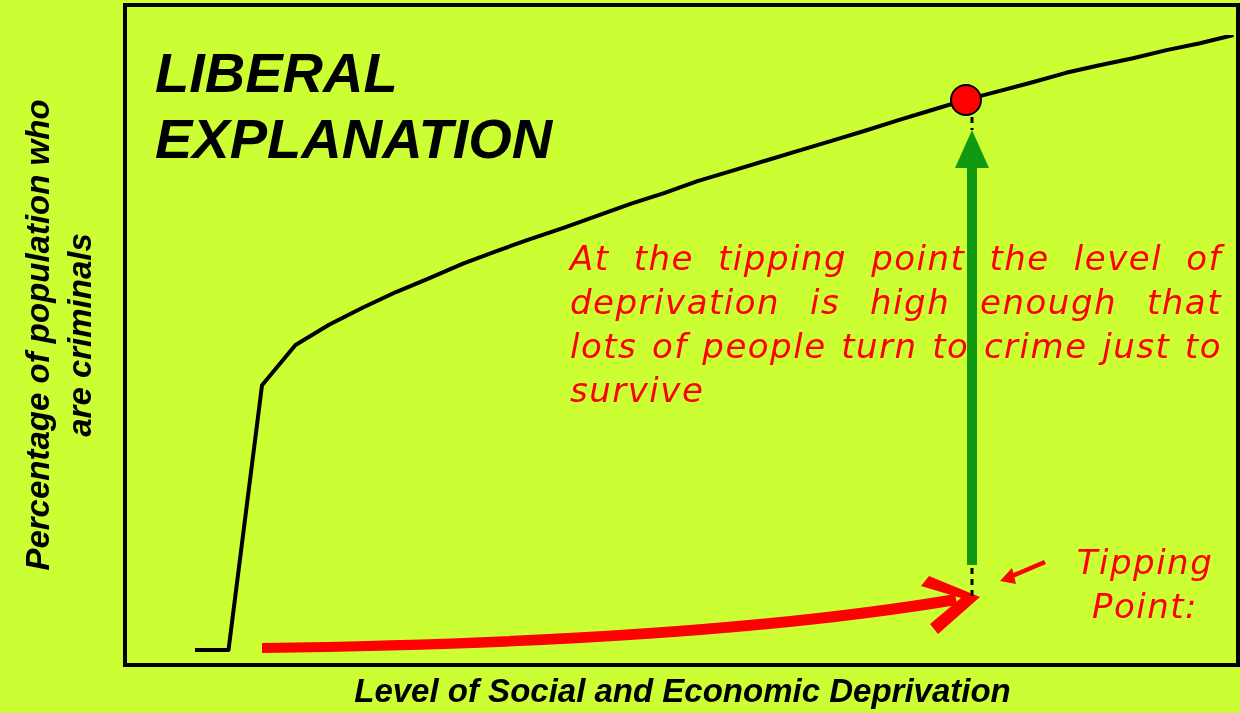 This screenshot has height=713, width=1240. I want to click on y-axis-title: Percentage of population who are criminals, so click(58, 335).